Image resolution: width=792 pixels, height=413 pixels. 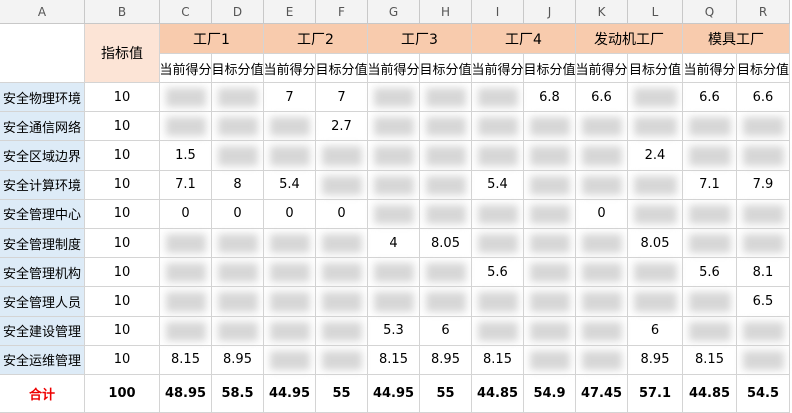 I want to click on value-cell: 7, so click(x=342, y=98).